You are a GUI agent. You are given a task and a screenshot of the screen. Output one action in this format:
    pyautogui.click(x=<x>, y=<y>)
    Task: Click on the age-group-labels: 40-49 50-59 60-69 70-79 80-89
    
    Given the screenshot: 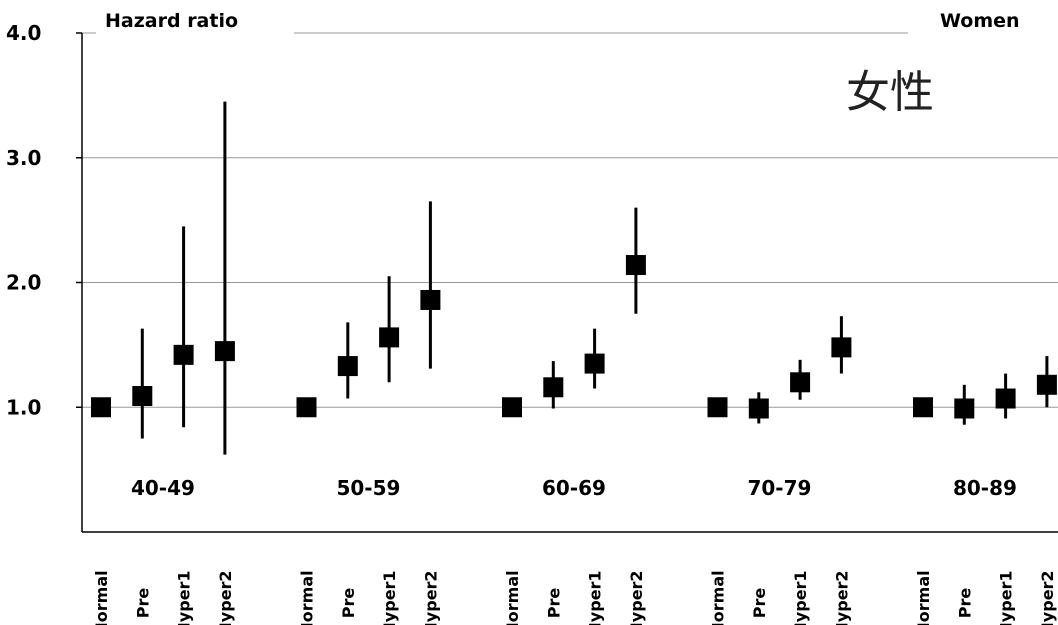 What is the action you would take?
    pyautogui.click(x=574, y=488)
    